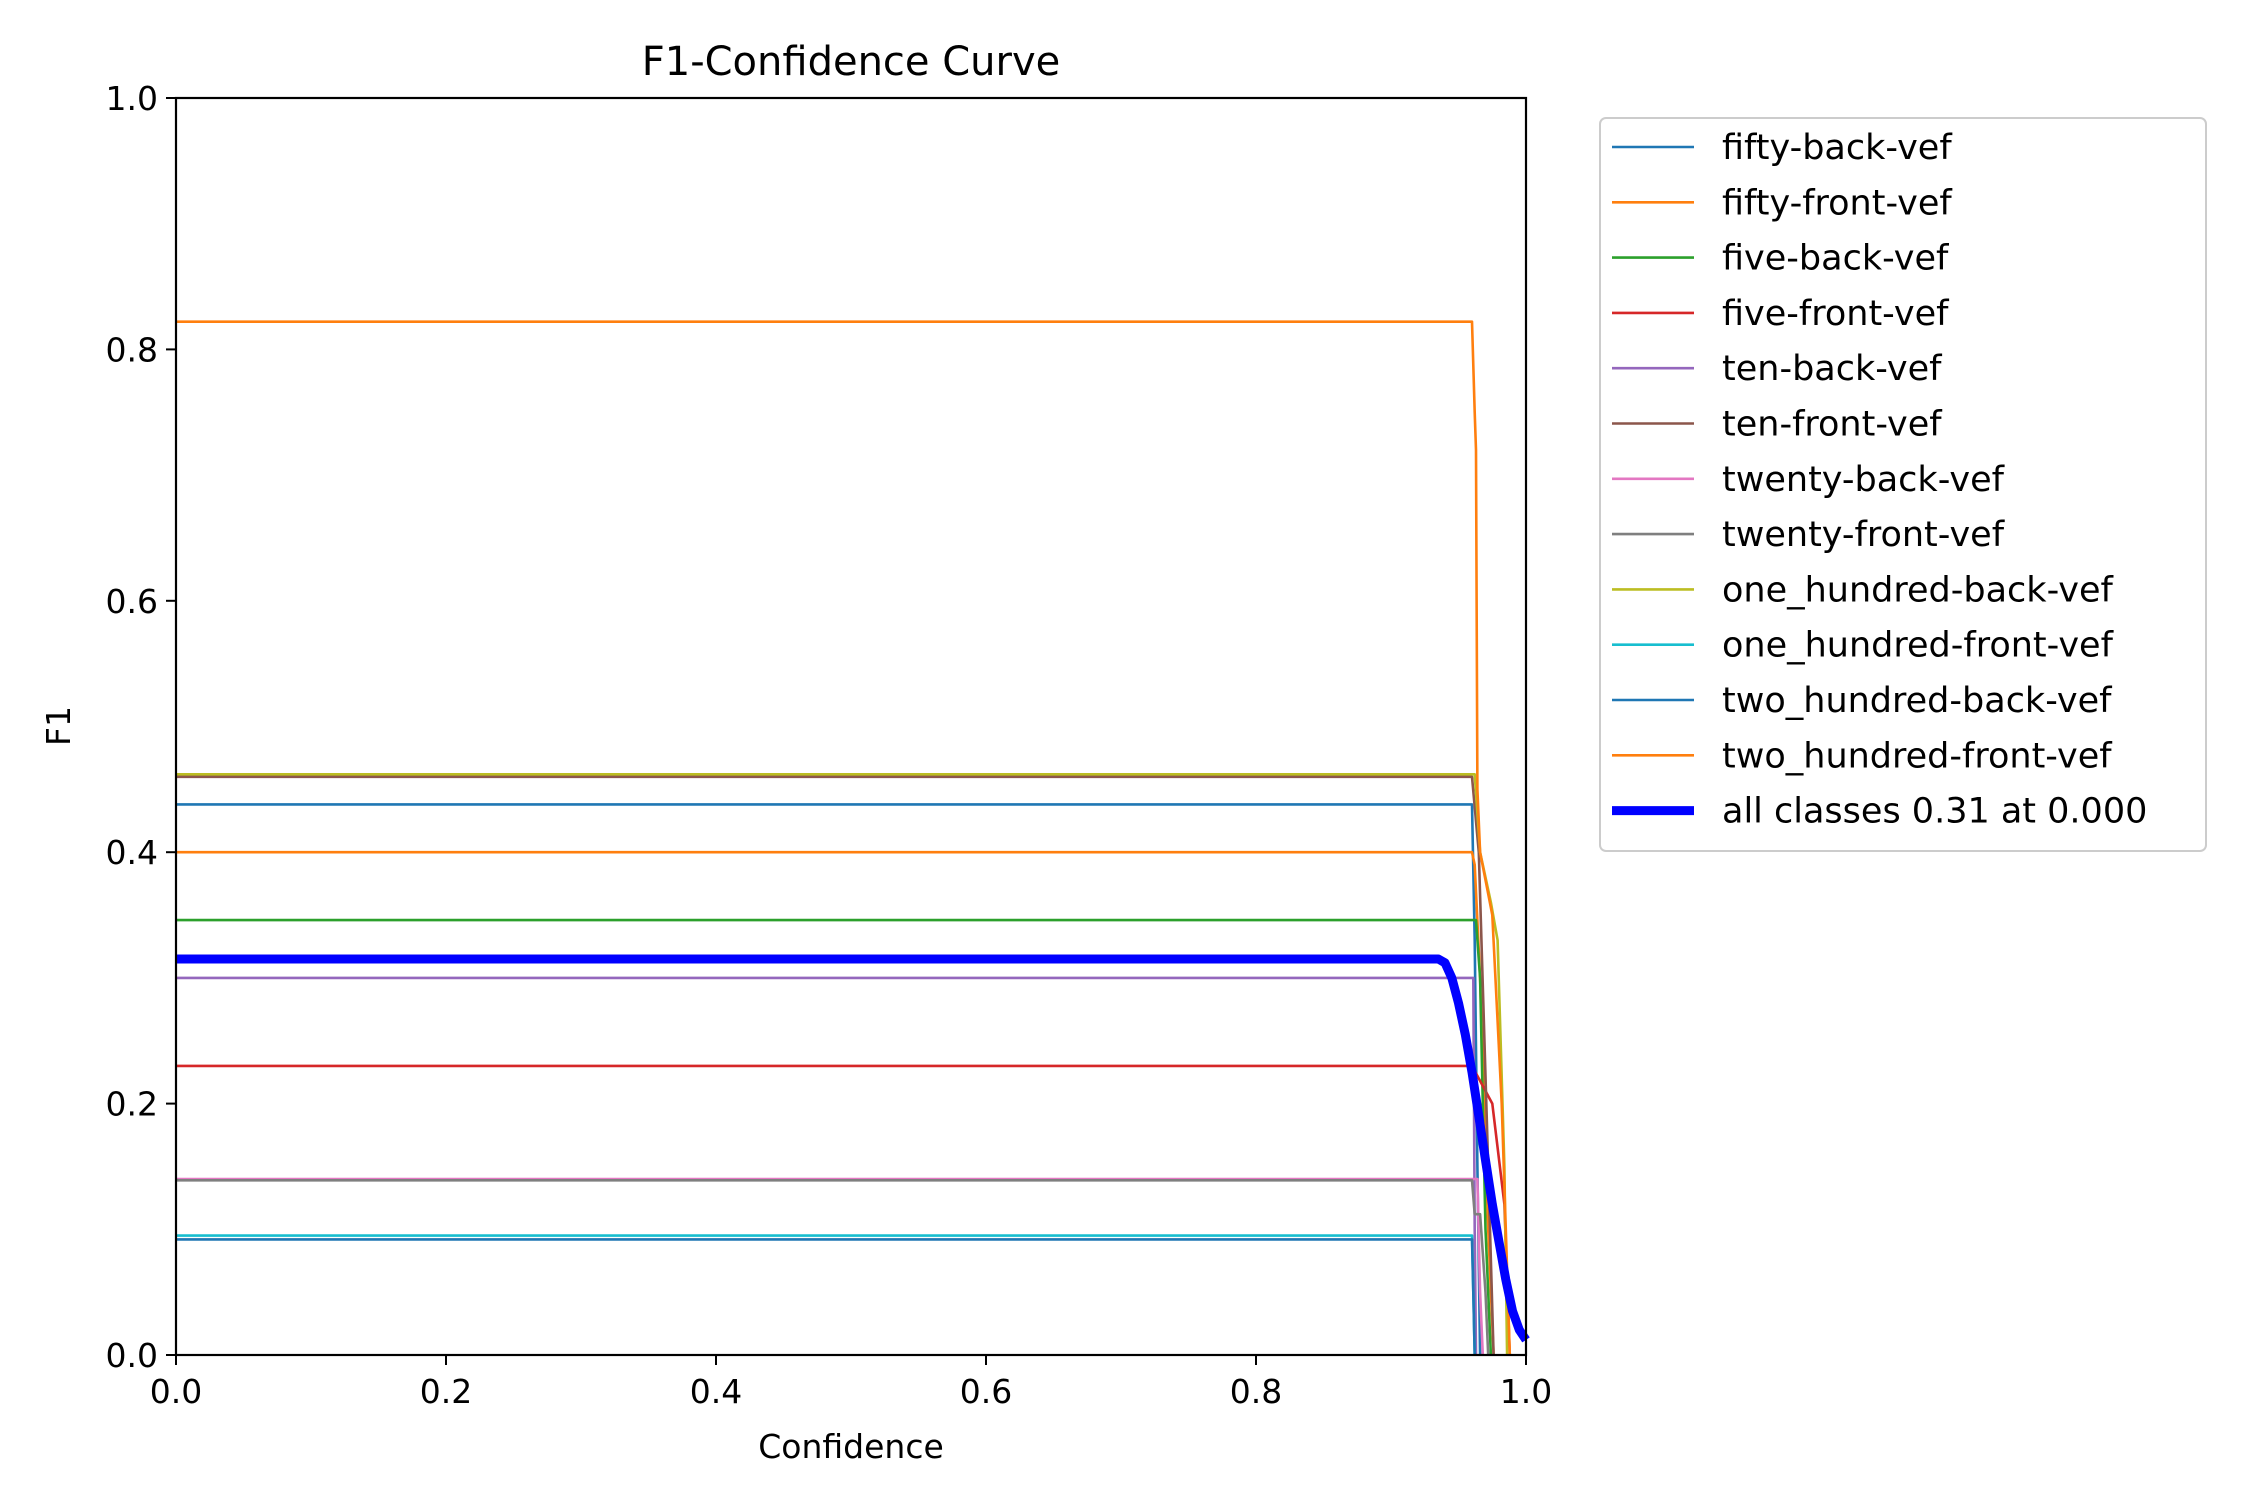 The width and height of the screenshot is (2250, 1500). What do you see at coordinates (132, 1355) in the screenshot?
I see `y-tick-label-0: 0.0` at bounding box center [132, 1355].